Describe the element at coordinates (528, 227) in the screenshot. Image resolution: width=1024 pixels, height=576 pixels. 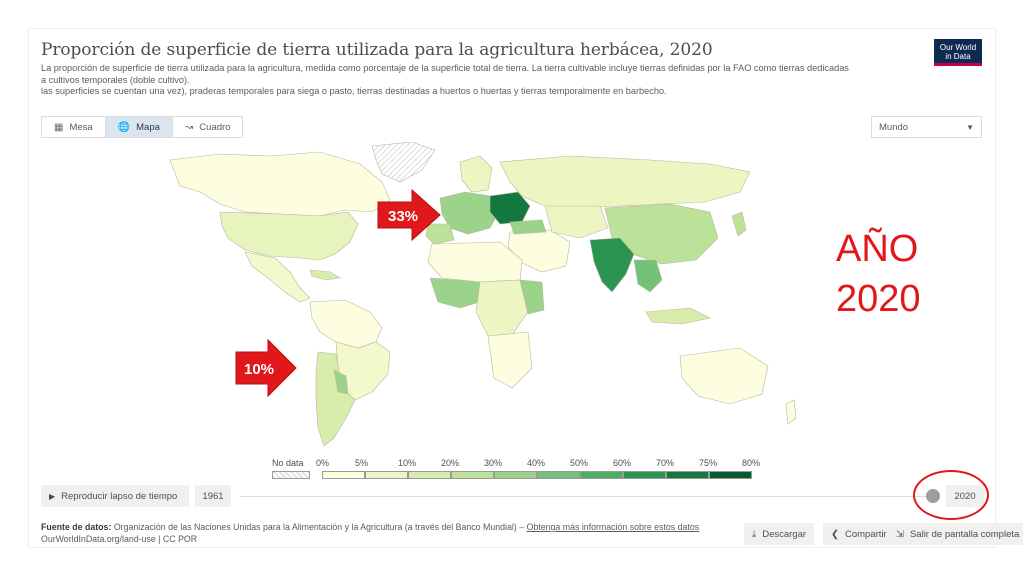
I see `map-region-turkey` at that location.